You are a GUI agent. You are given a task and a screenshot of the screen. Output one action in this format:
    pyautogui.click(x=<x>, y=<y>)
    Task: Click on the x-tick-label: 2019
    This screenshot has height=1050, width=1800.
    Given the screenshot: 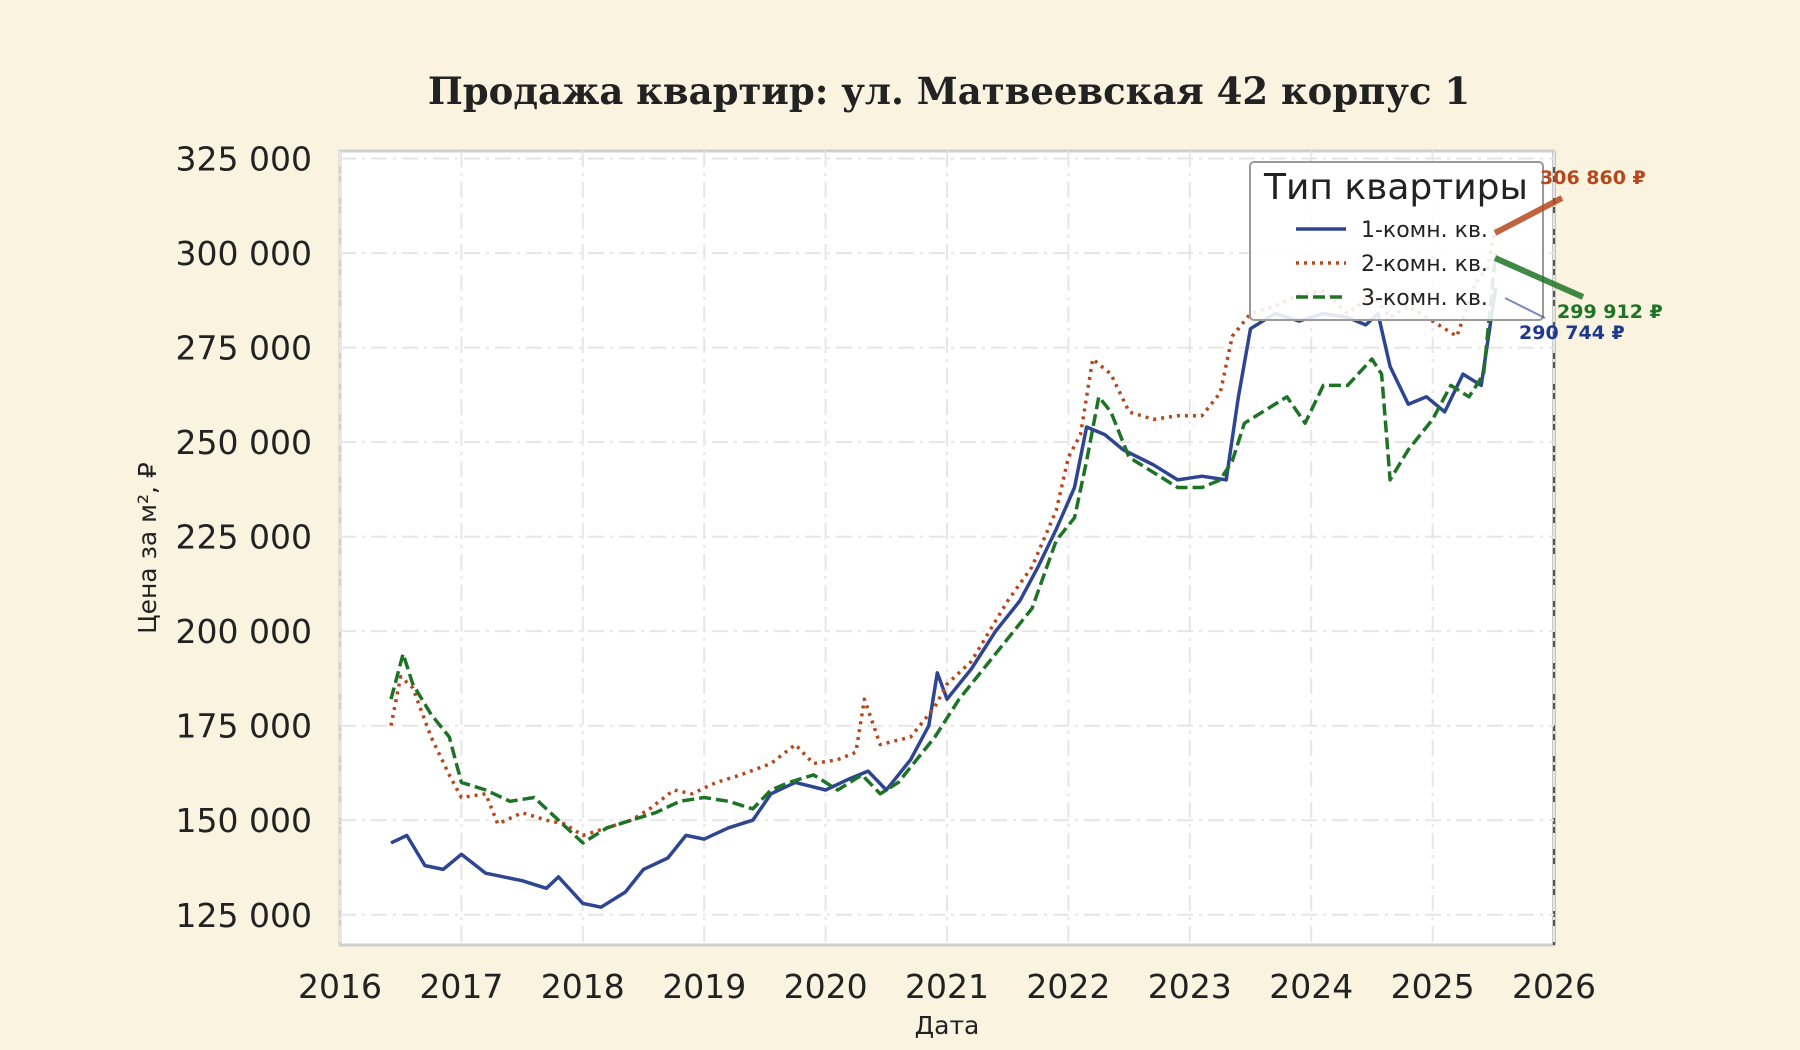 What is the action you would take?
    pyautogui.click(x=704, y=986)
    